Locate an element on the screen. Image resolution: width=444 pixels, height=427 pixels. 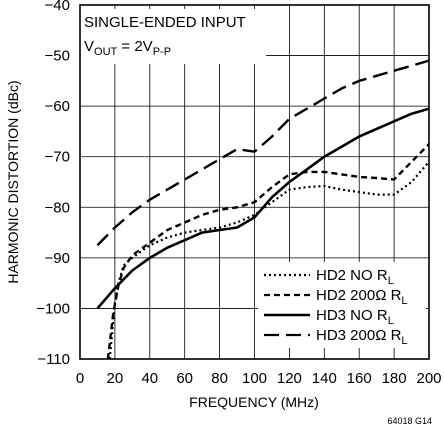
y-tick-label: −100 is located at coordinates (53, 308).